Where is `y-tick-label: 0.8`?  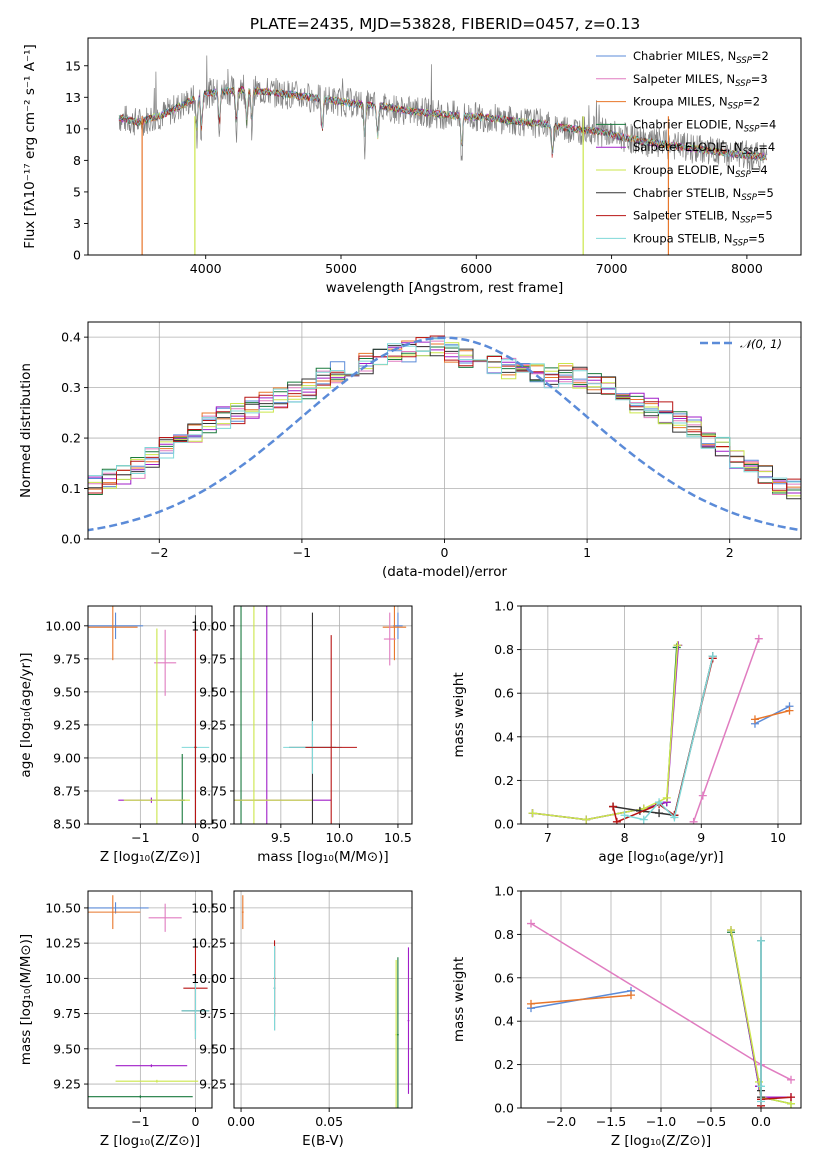
y-tick-label: 0.8 is located at coordinates (504, 934).